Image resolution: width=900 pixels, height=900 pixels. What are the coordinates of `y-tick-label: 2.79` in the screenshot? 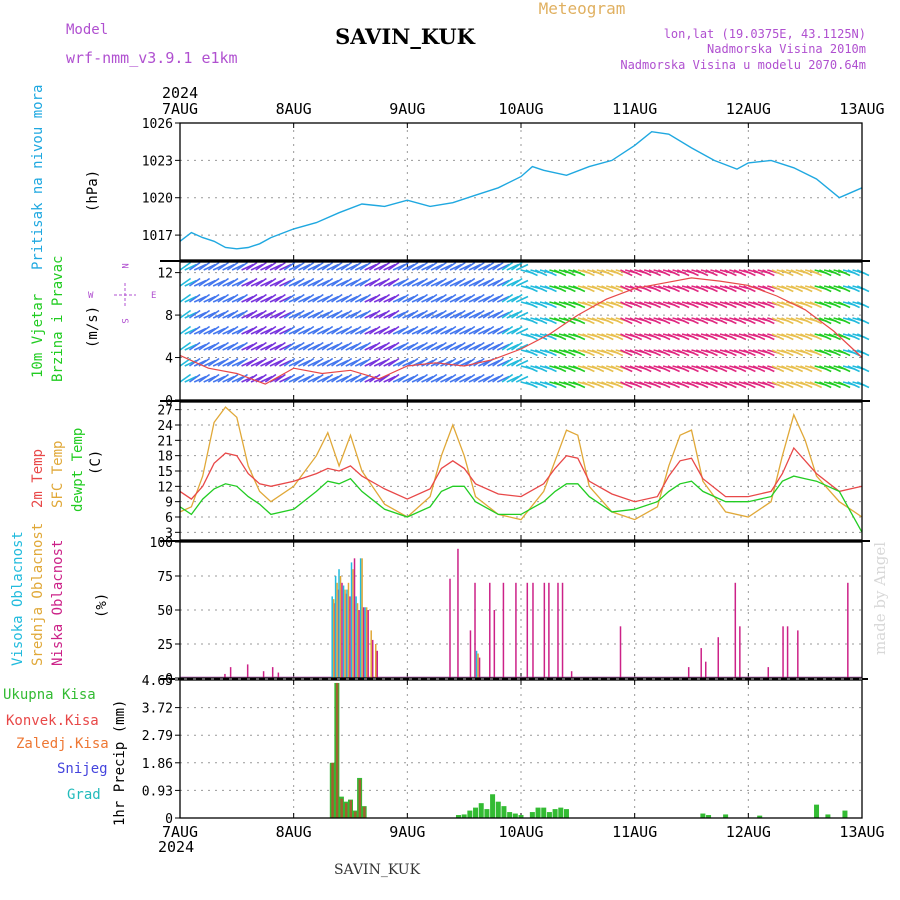 It's located at (157, 736).